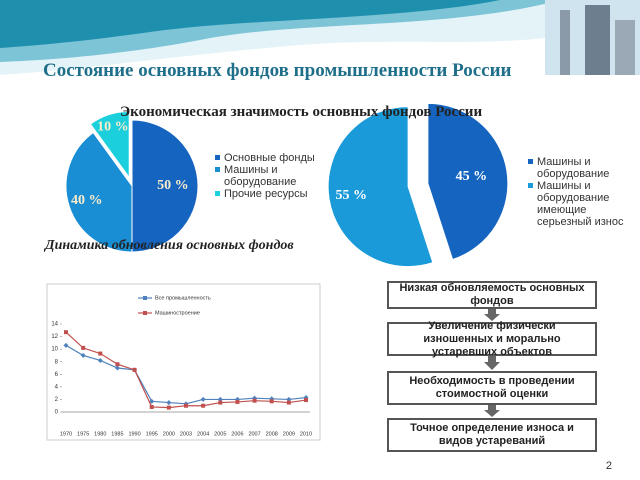 The image size is (640, 480). Describe the element at coordinates (306, 434) in the screenshot. I see `x-tick-label: 2010` at that location.